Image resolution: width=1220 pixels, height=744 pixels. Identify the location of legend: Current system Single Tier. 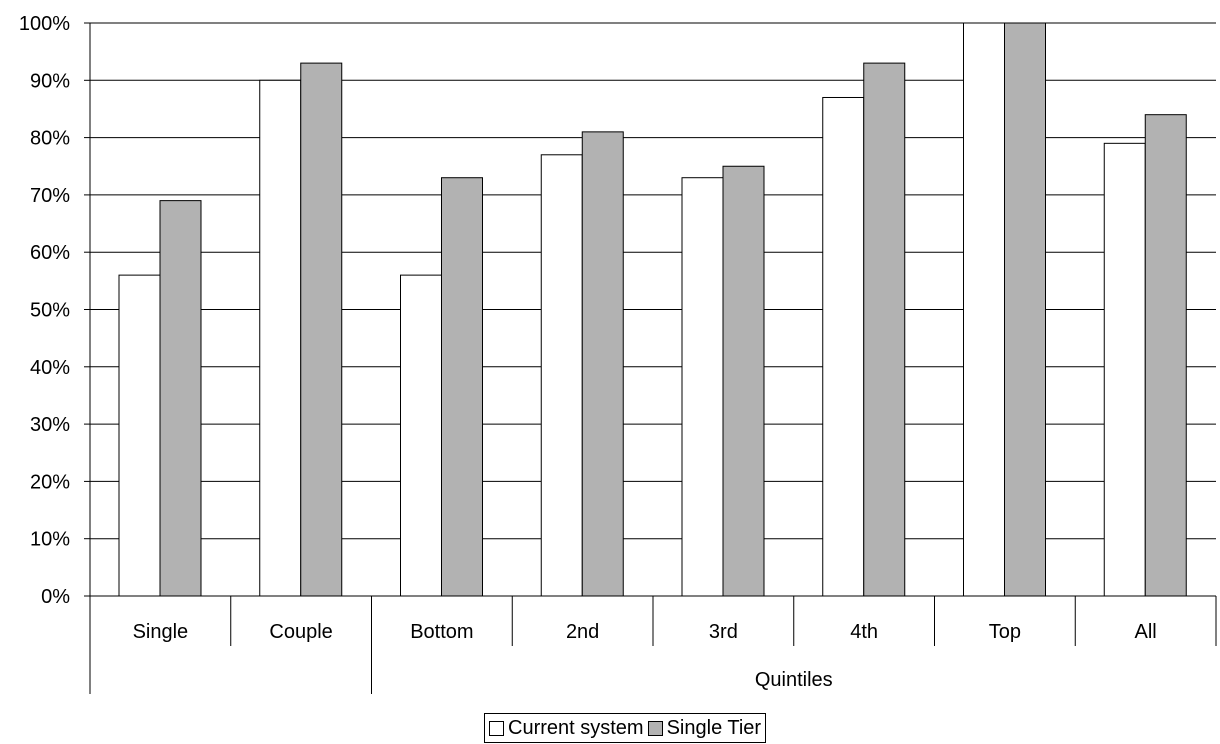
(625, 728).